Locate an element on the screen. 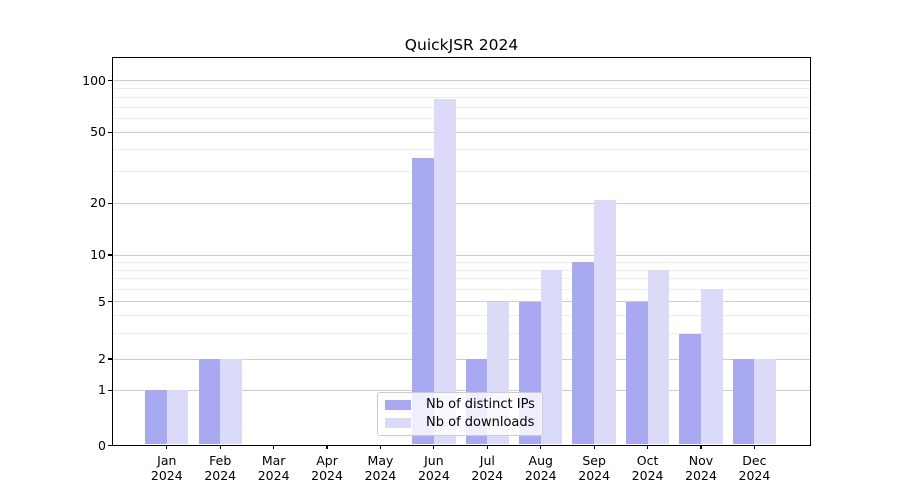  bar-nb-of-downloads-jan is located at coordinates (177, 417).